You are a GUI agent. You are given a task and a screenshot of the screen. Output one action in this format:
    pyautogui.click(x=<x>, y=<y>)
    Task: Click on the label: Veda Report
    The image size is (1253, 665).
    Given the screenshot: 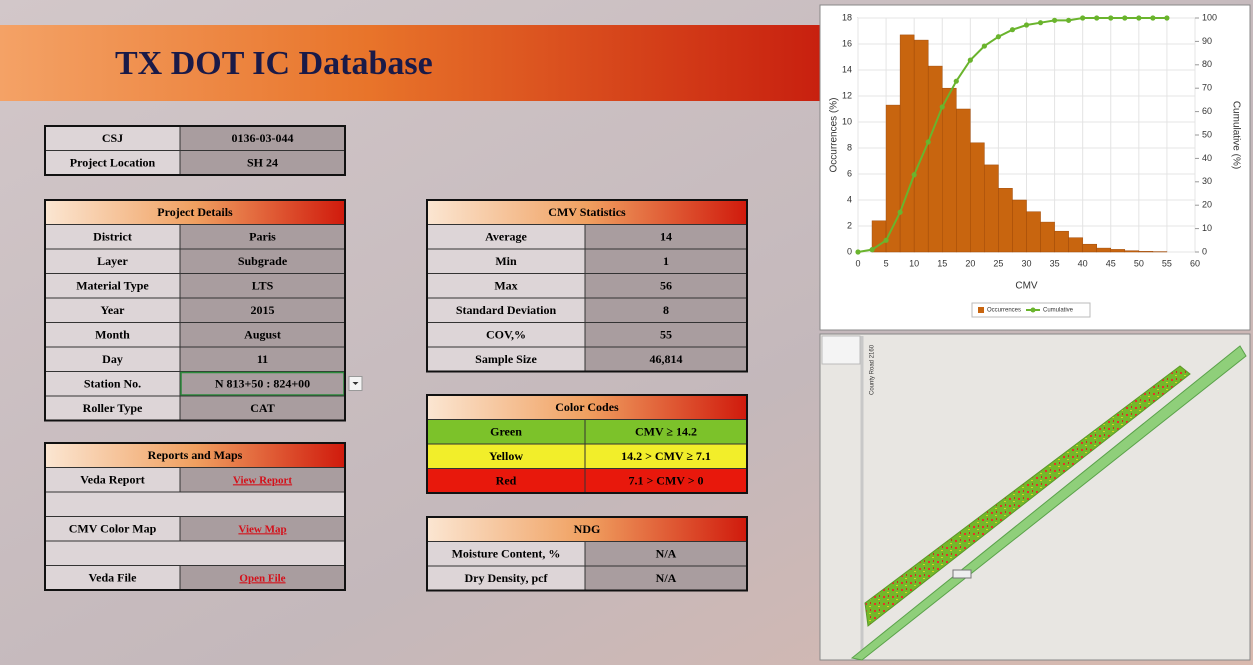 What is the action you would take?
    pyautogui.click(x=112, y=480)
    